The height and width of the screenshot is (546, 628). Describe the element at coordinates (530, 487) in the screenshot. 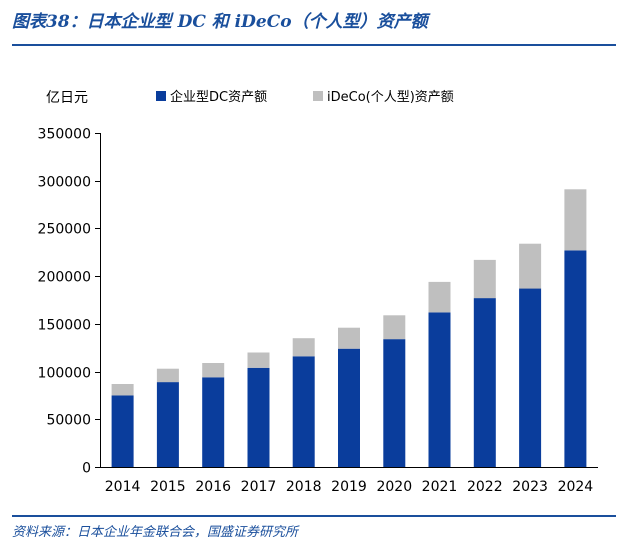

I see `x-tick-label: 2023` at that location.